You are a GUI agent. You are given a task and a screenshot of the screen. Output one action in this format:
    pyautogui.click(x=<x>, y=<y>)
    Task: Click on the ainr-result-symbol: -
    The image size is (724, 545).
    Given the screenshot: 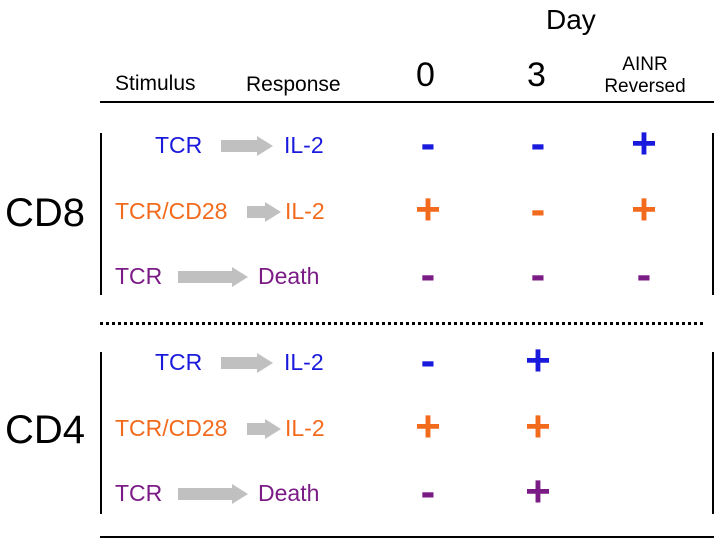 What is the action you would take?
    pyautogui.click(x=644, y=274)
    